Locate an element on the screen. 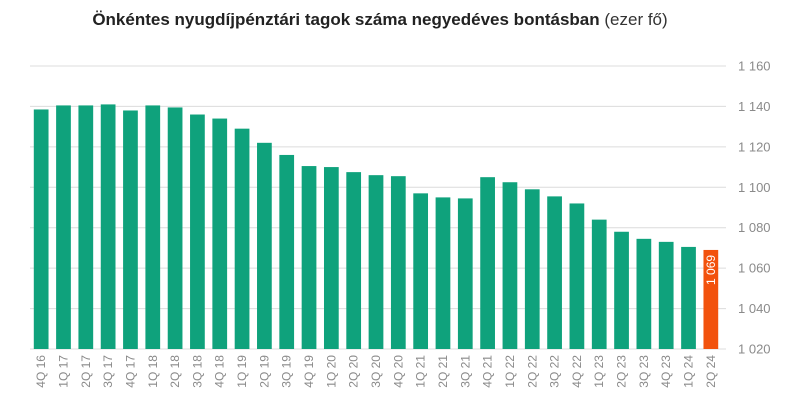  y-tick-label: 1 080 is located at coordinates (754, 227).